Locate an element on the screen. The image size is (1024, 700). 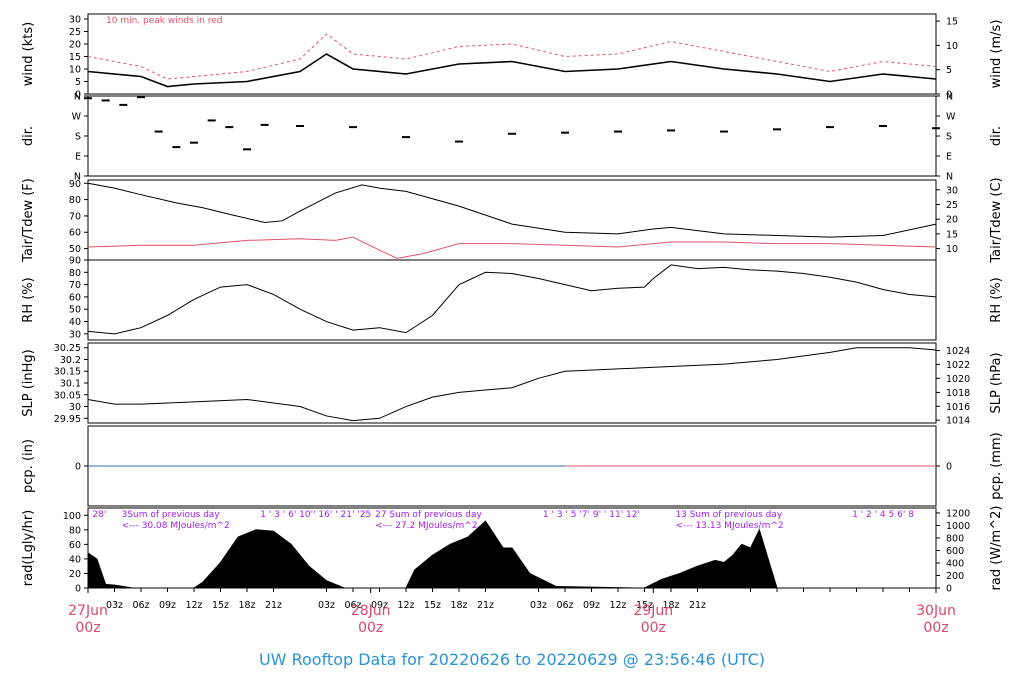
temp-y-axis-label: Tair/Tdew (F) is located at coordinates (28, 220).